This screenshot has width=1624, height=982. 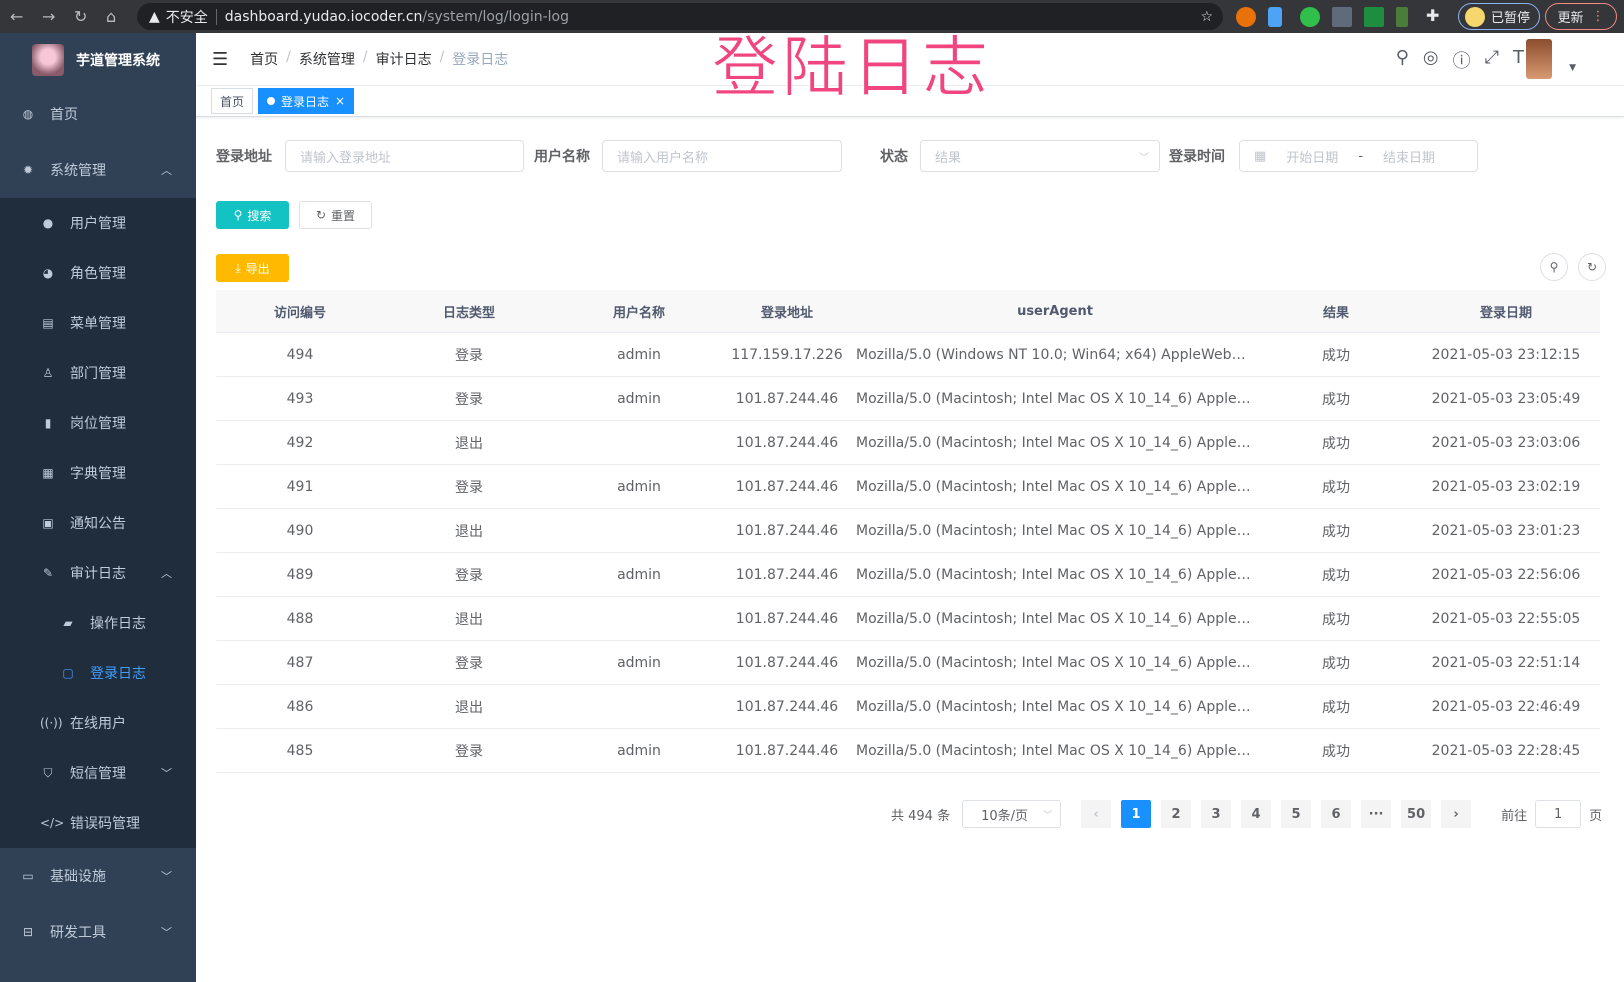 What do you see at coordinates (98, 323) in the screenshot?
I see `sidebar-item-menu: ▤ 菜单管理` at bounding box center [98, 323].